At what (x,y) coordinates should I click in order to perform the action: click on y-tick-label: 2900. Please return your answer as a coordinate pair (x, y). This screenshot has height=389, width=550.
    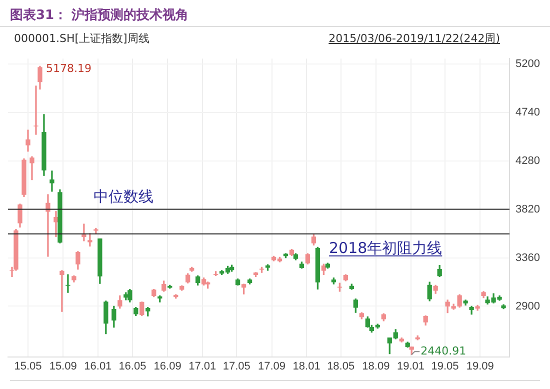
    Looking at the image, I should click on (528, 306).